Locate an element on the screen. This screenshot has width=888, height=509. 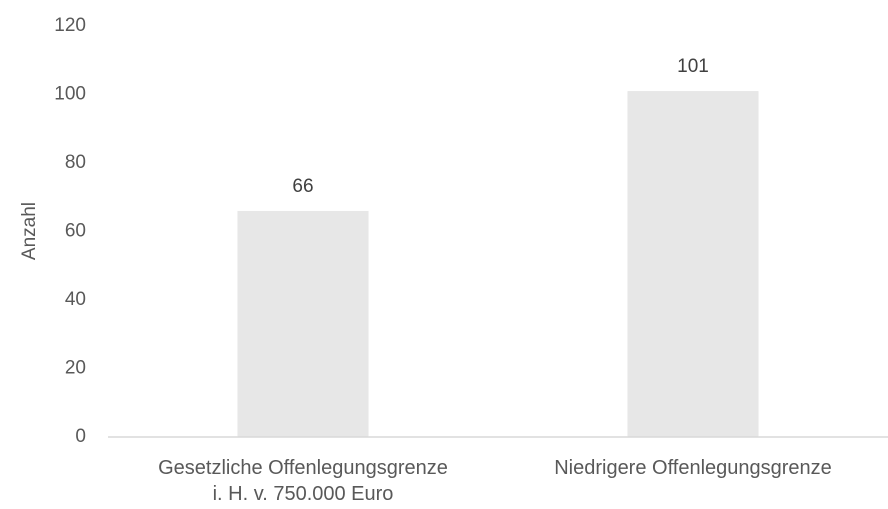
y-tick-label: 60 is located at coordinates (75, 231).